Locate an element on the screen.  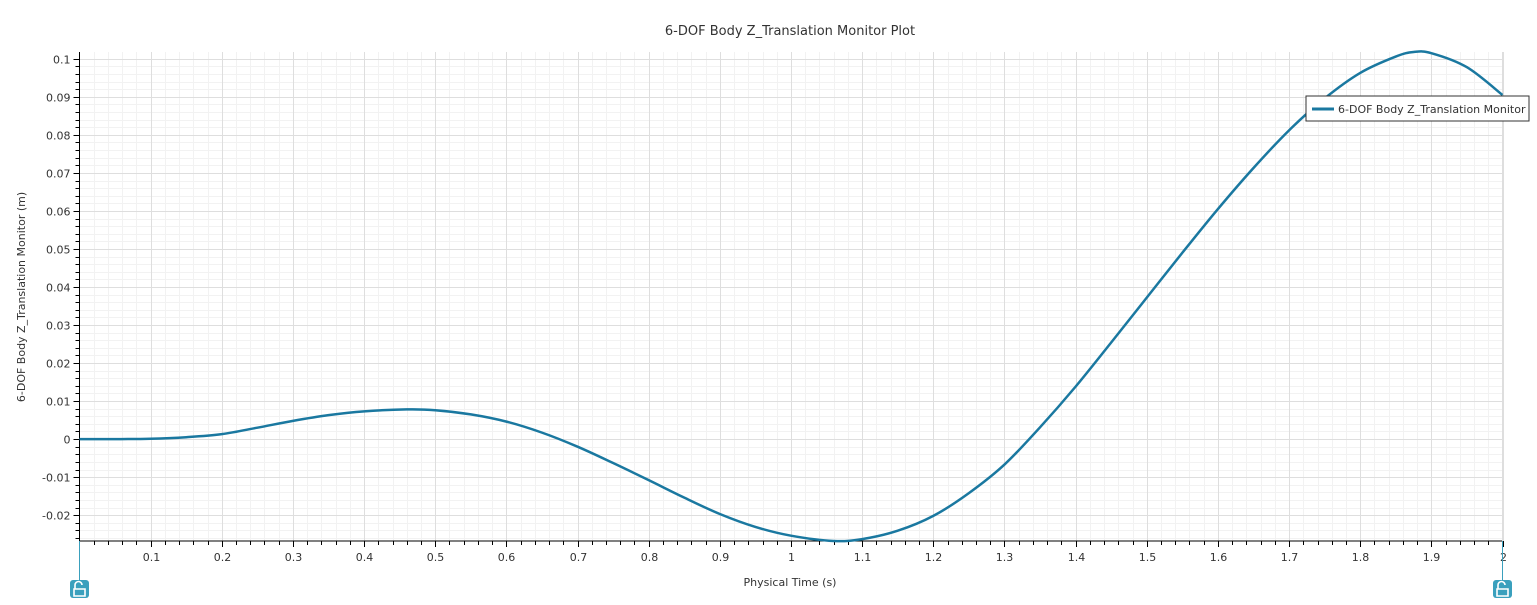
x-tick-label: 1.6 is located at coordinates (1219, 557).